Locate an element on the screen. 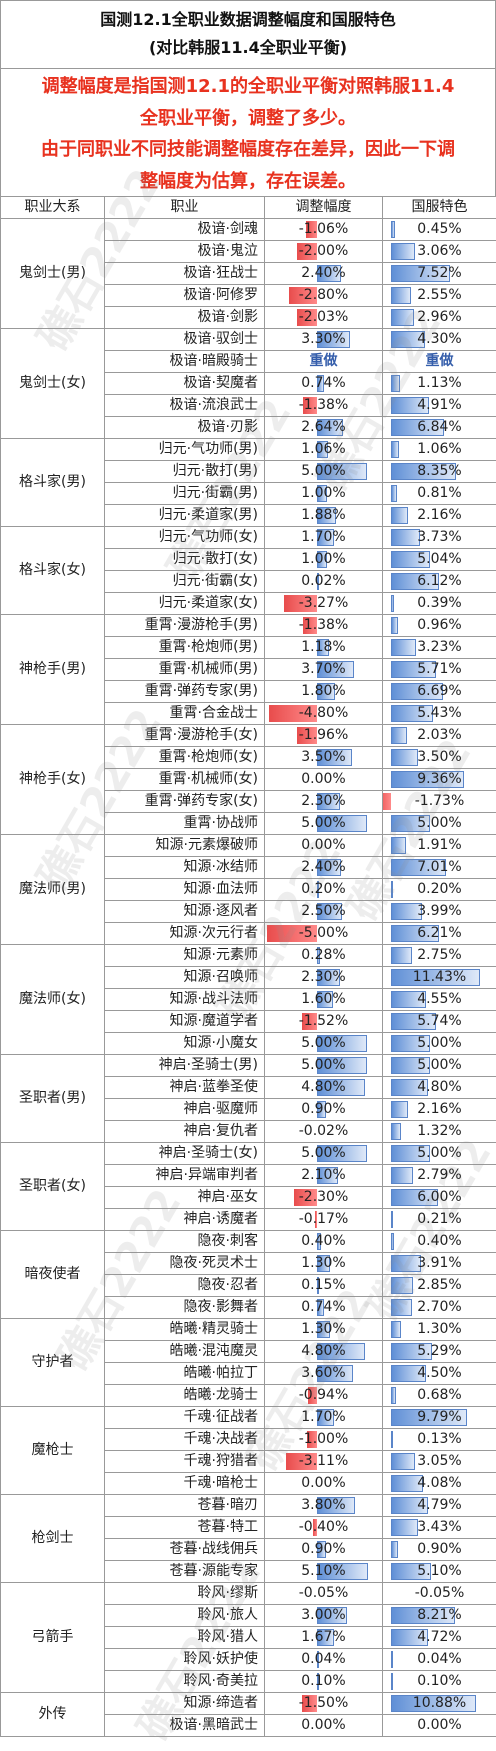 Image resolution: width=496 pixels, height=1751 pixels. job-cell: 知源·血法师 is located at coordinates (185, 890).